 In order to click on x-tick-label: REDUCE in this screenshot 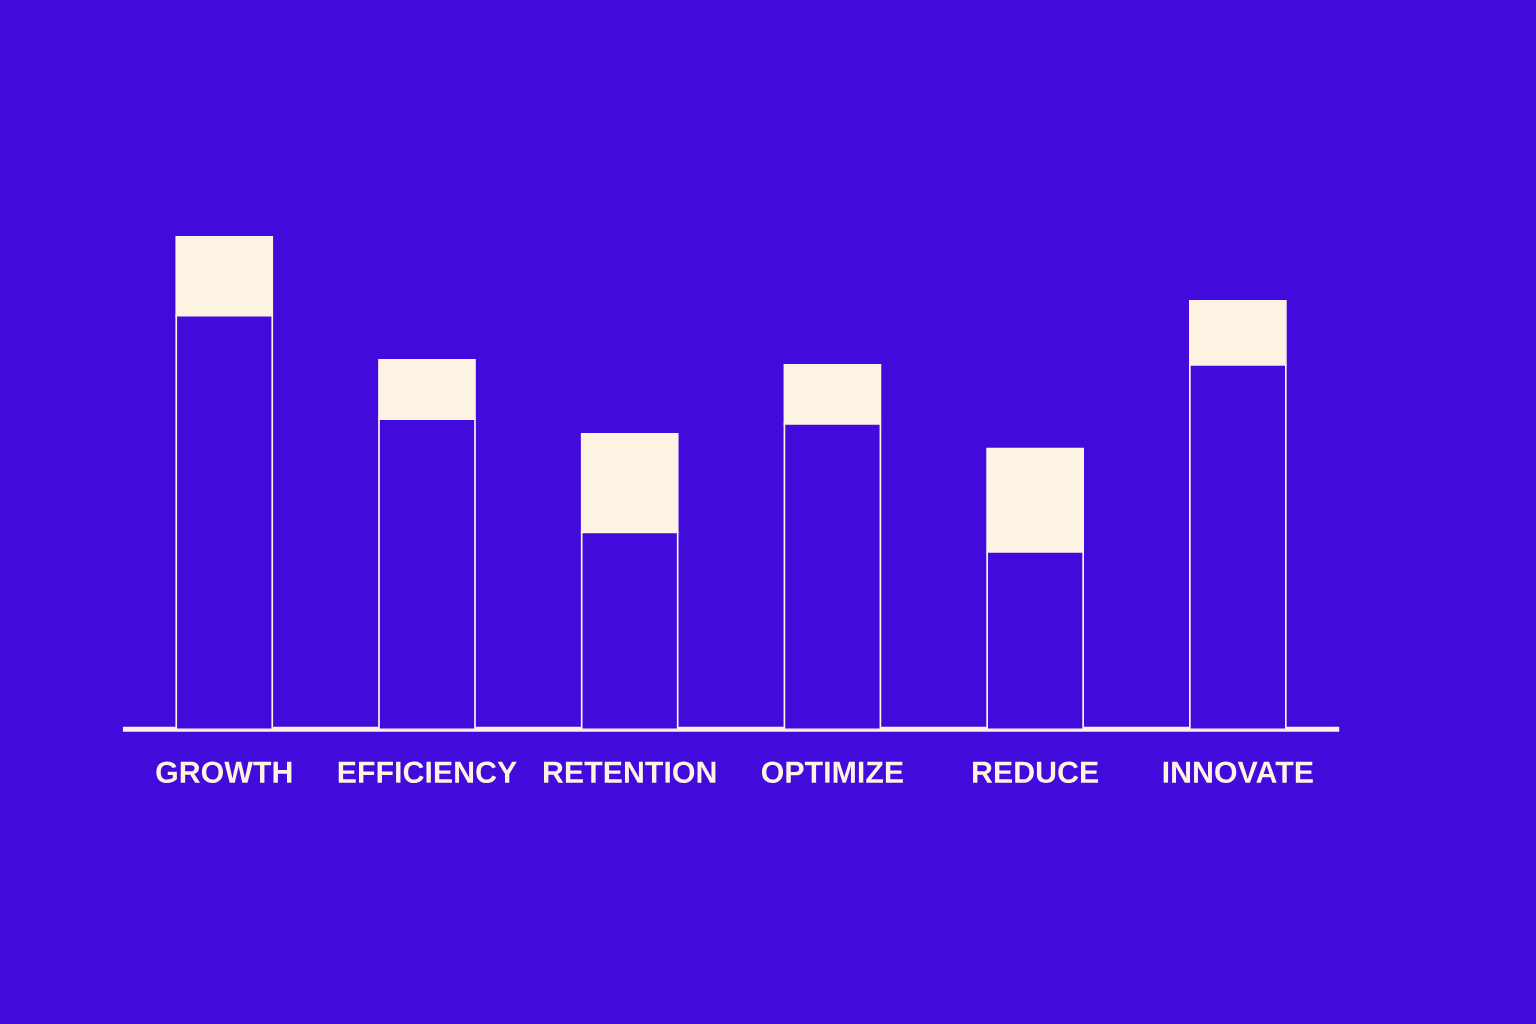, I will do `click(1036, 772)`.